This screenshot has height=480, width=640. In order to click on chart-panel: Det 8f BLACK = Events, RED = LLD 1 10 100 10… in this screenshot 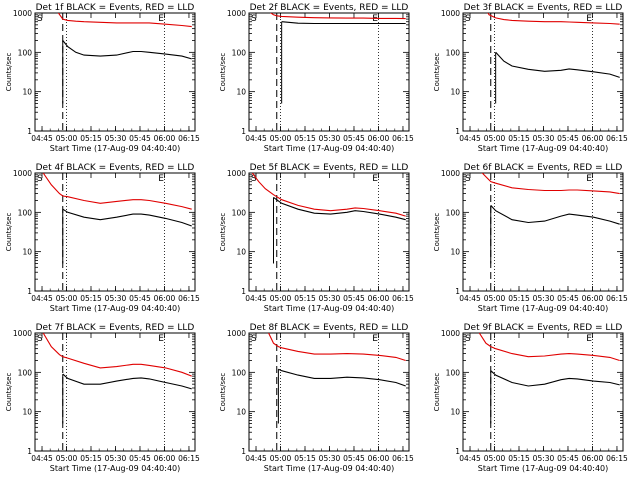, I will do `click(316, 398)`.